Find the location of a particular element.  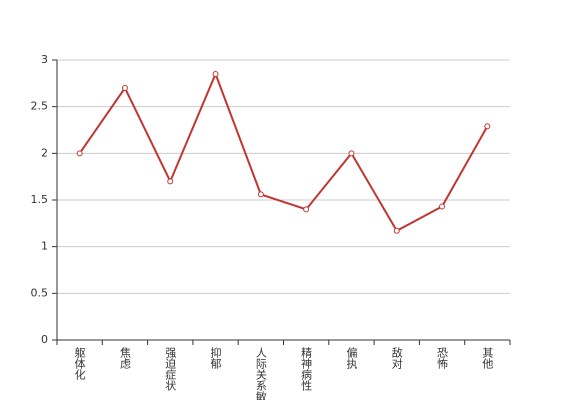

y-tick-label: 0 is located at coordinates (44, 339).